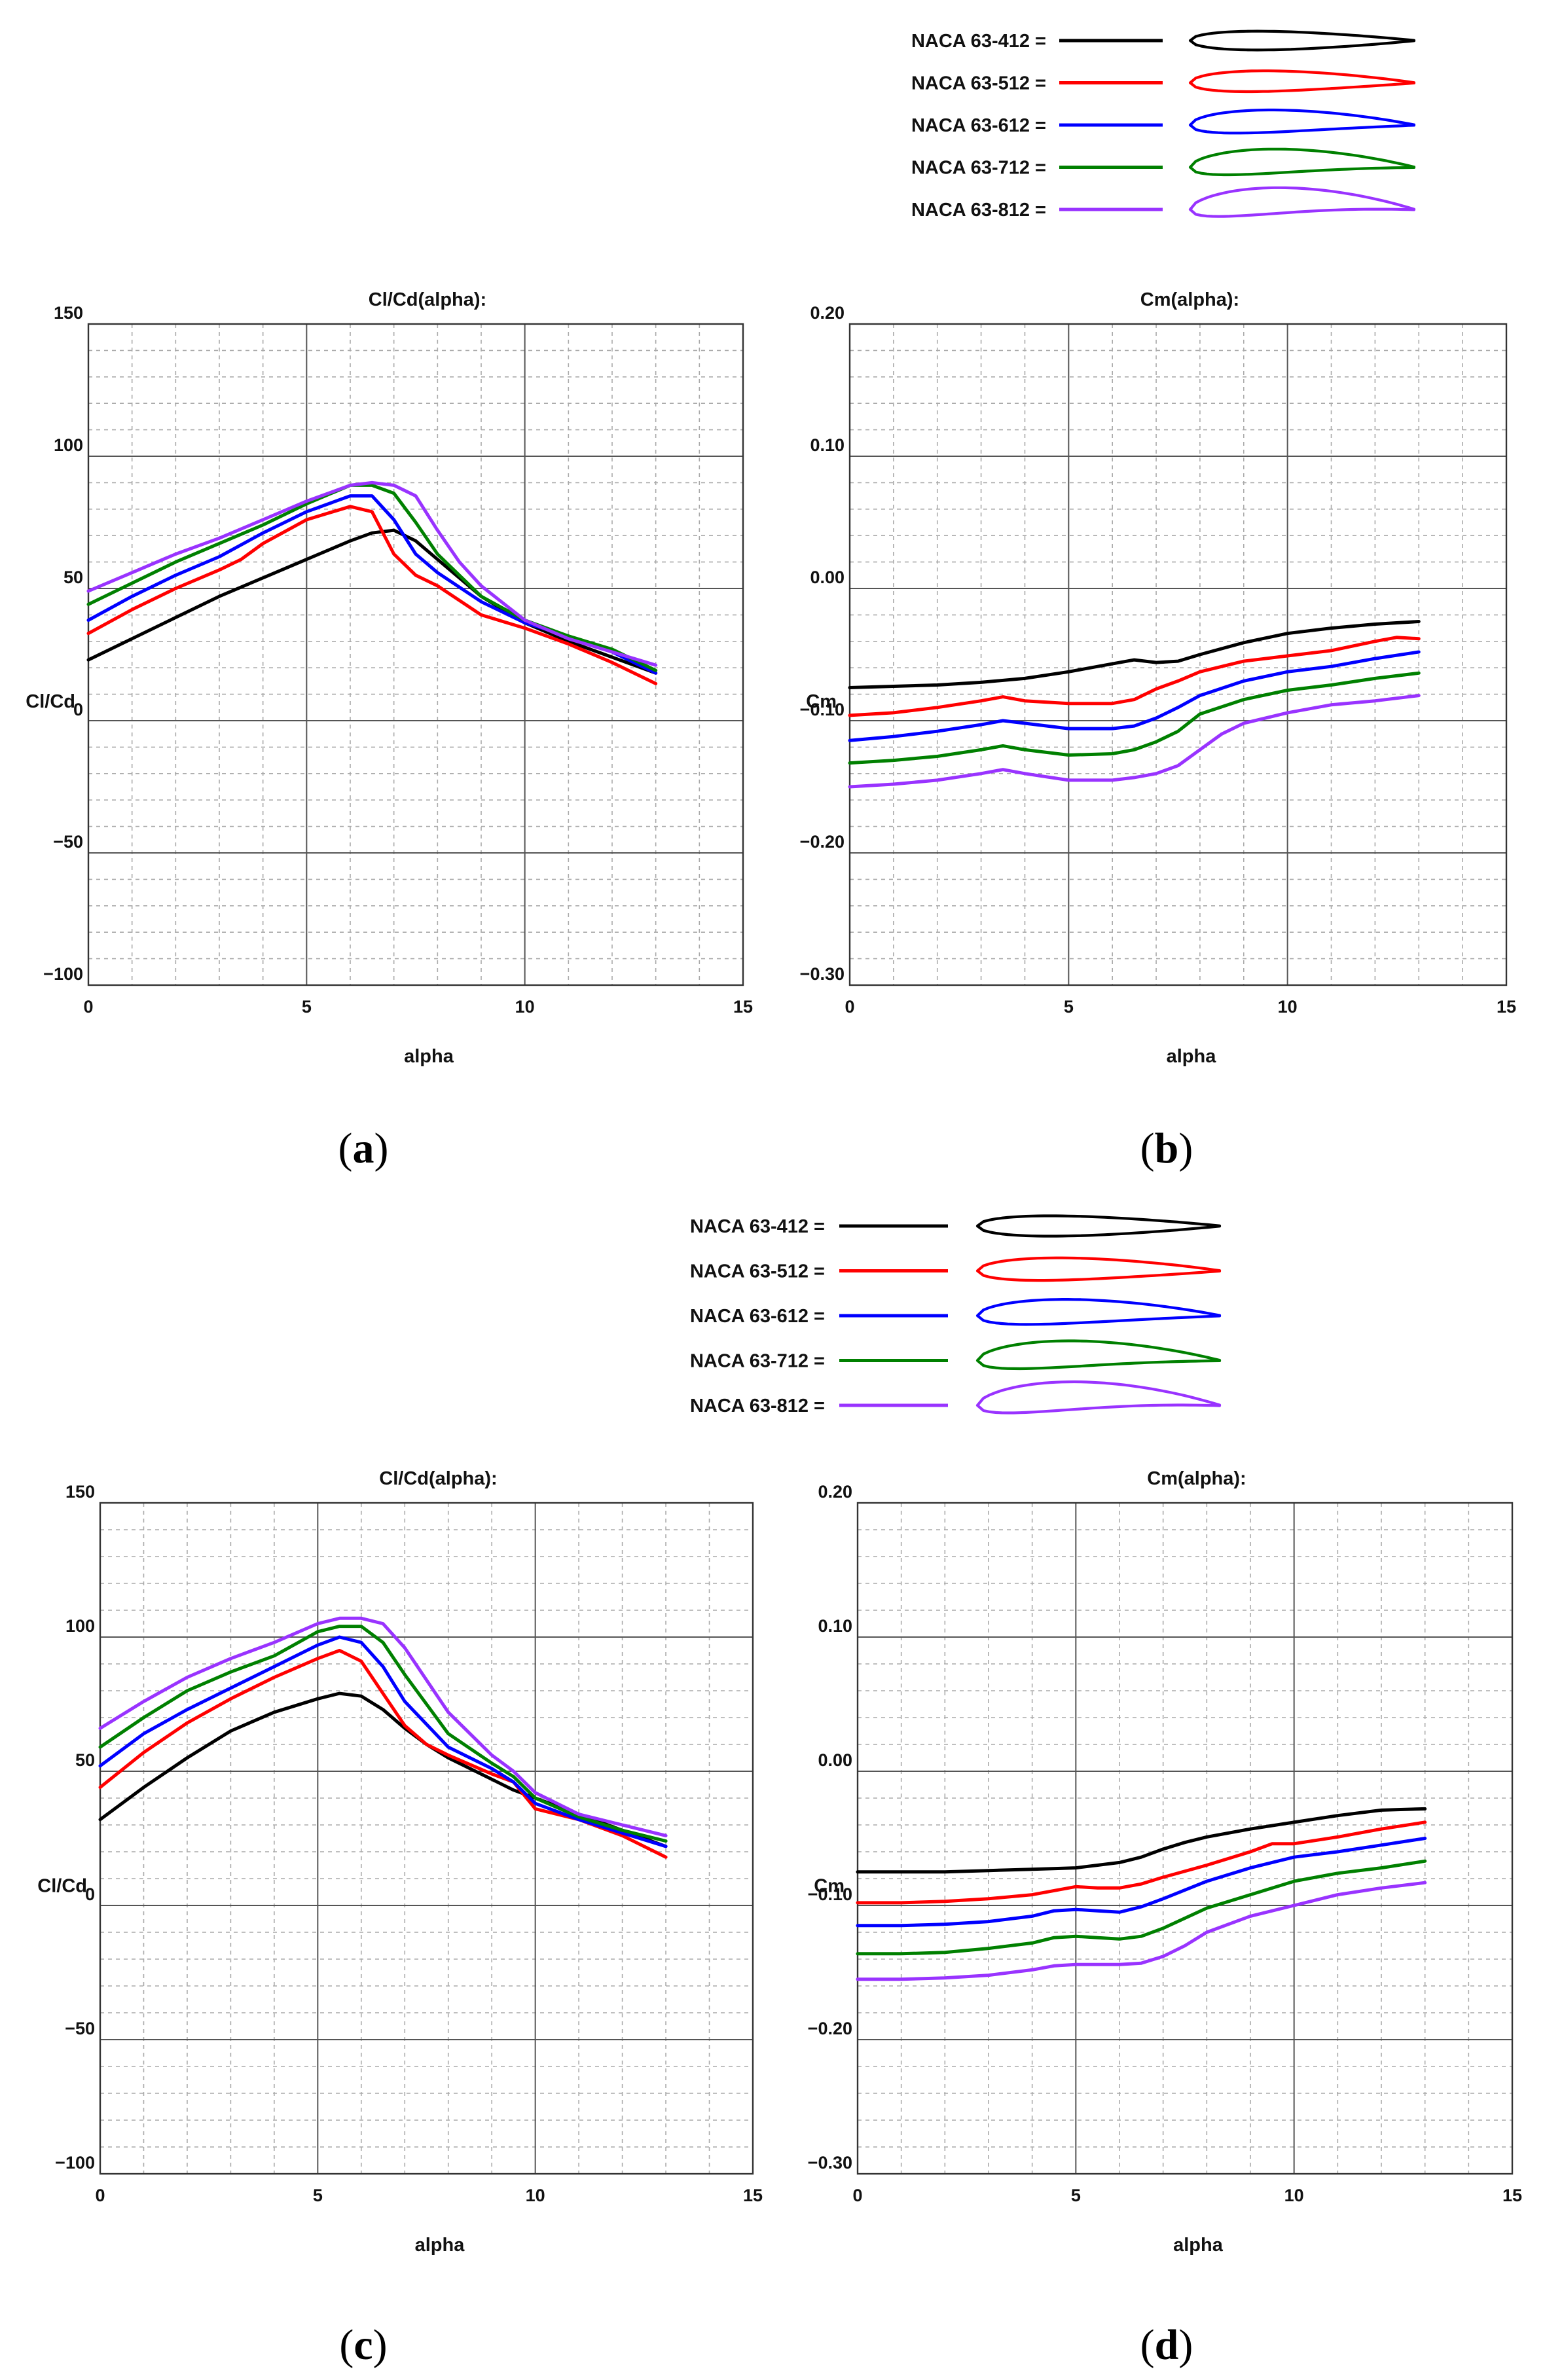  Describe the element at coordinates (830, 2163) in the screenshot. I see `chart-d-ytick-label: −0.30` at that location.